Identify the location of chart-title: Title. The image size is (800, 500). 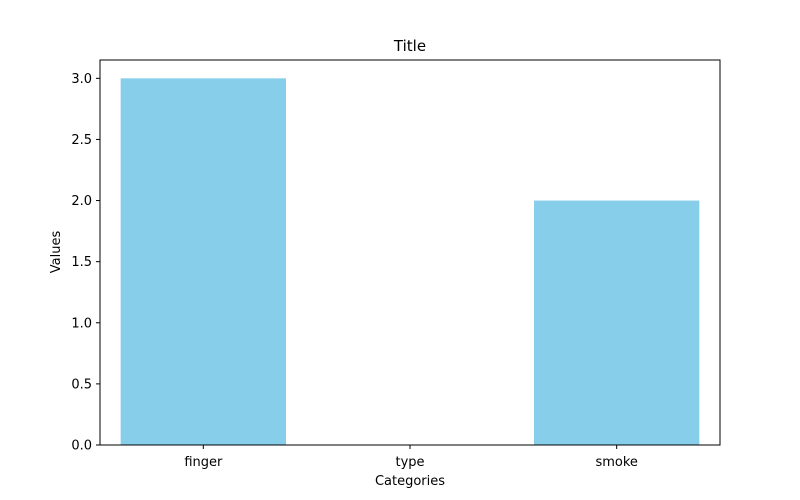
(409, 46).